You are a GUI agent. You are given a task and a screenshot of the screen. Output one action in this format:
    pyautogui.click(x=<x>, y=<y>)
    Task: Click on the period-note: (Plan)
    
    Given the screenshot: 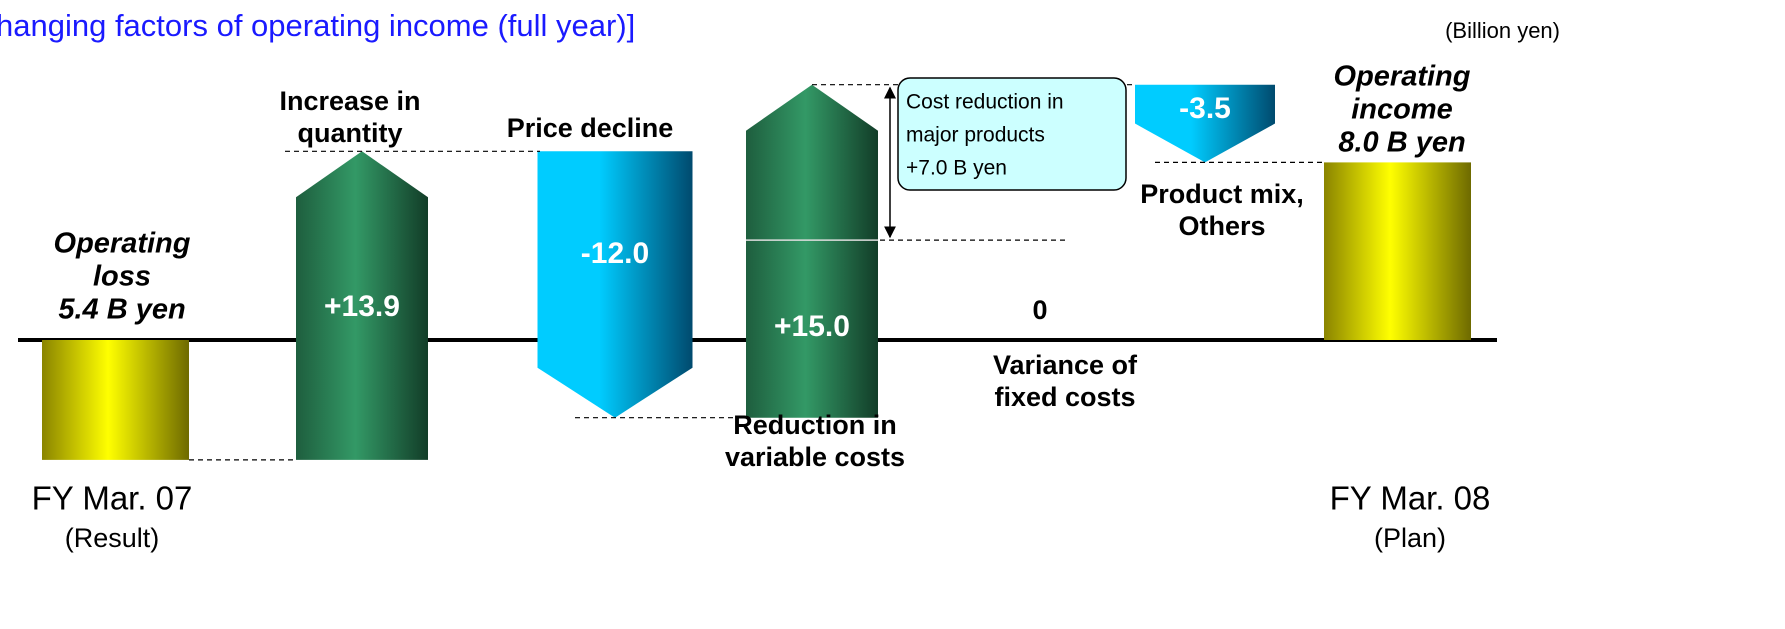 What is the action you would take?
    pyautogui.click(x=1410, y=538)
    